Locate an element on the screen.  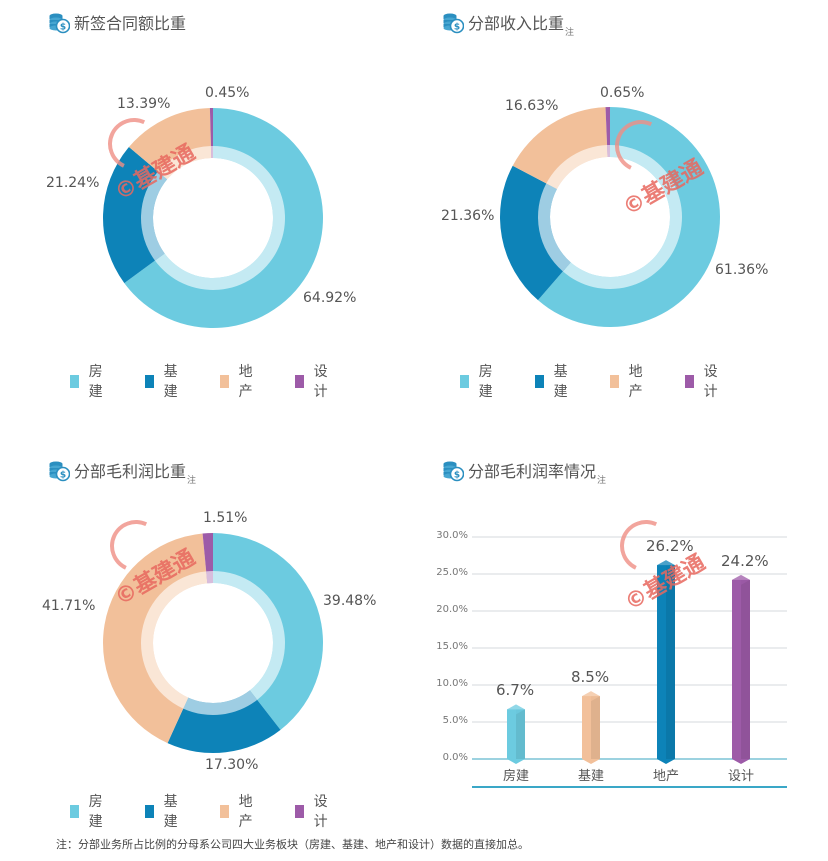
x-category-housing: 房建 is located at coordinates (515, 776).